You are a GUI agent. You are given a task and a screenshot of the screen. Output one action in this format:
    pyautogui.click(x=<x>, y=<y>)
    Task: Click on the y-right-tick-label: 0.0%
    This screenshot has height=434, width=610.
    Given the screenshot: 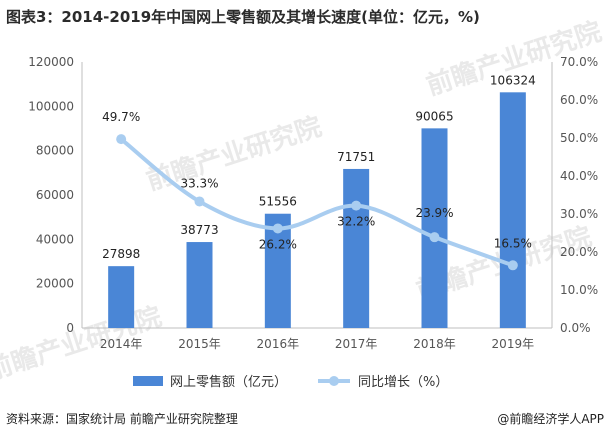 What is the action you would take?
    pyautogui.click(x=575, y=328)
    